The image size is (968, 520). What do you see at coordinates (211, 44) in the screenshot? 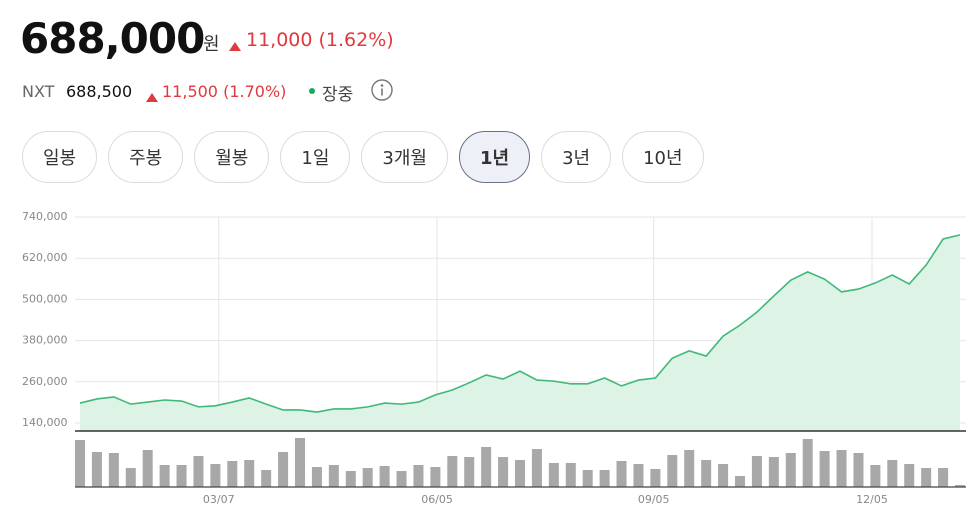
I see `currency: 원` at bounding box center [211, 44].